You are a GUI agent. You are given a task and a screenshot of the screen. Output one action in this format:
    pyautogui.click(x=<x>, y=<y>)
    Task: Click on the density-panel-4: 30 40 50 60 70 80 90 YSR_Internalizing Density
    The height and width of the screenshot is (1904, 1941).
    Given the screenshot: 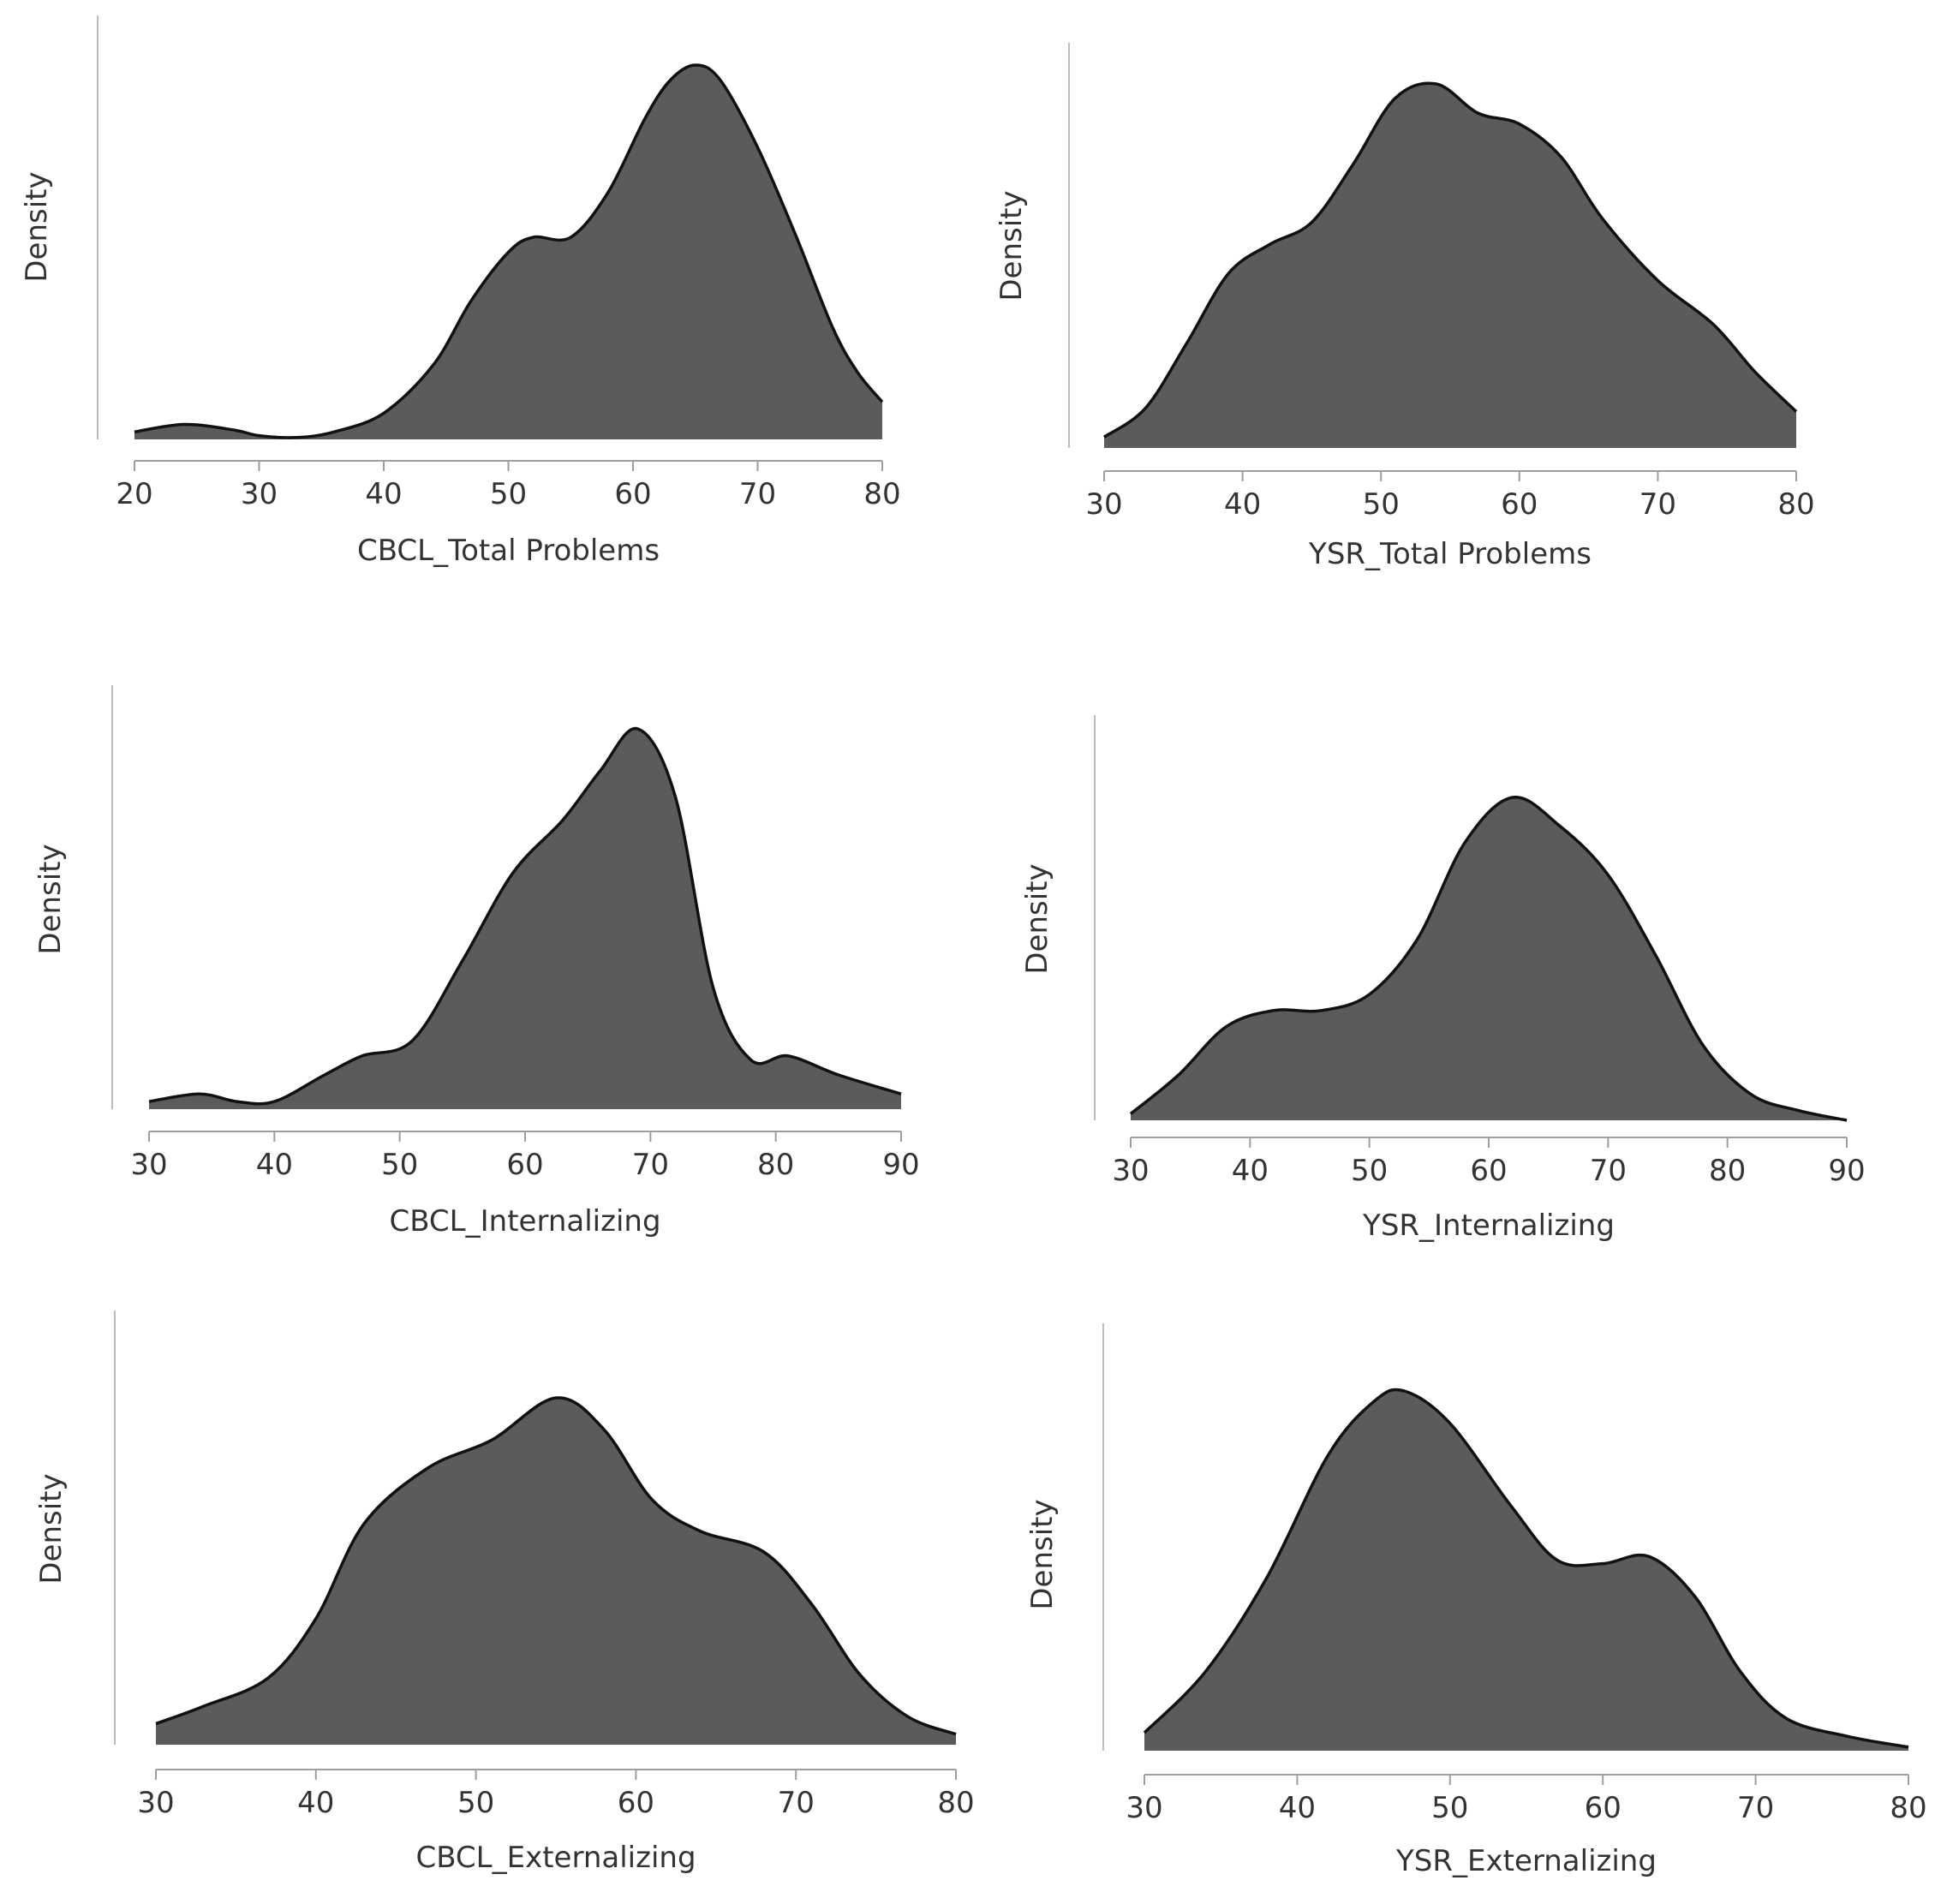 What is the action you would take?
    pyautogui.click(x=1443, y=979)
    